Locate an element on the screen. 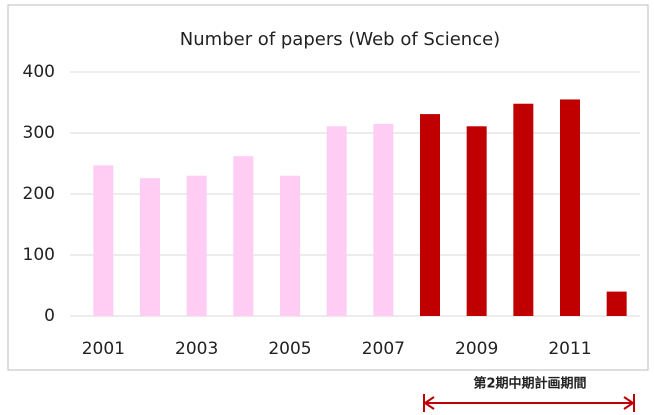  y-tick-label: 0 is located at coordinates (49, 316).